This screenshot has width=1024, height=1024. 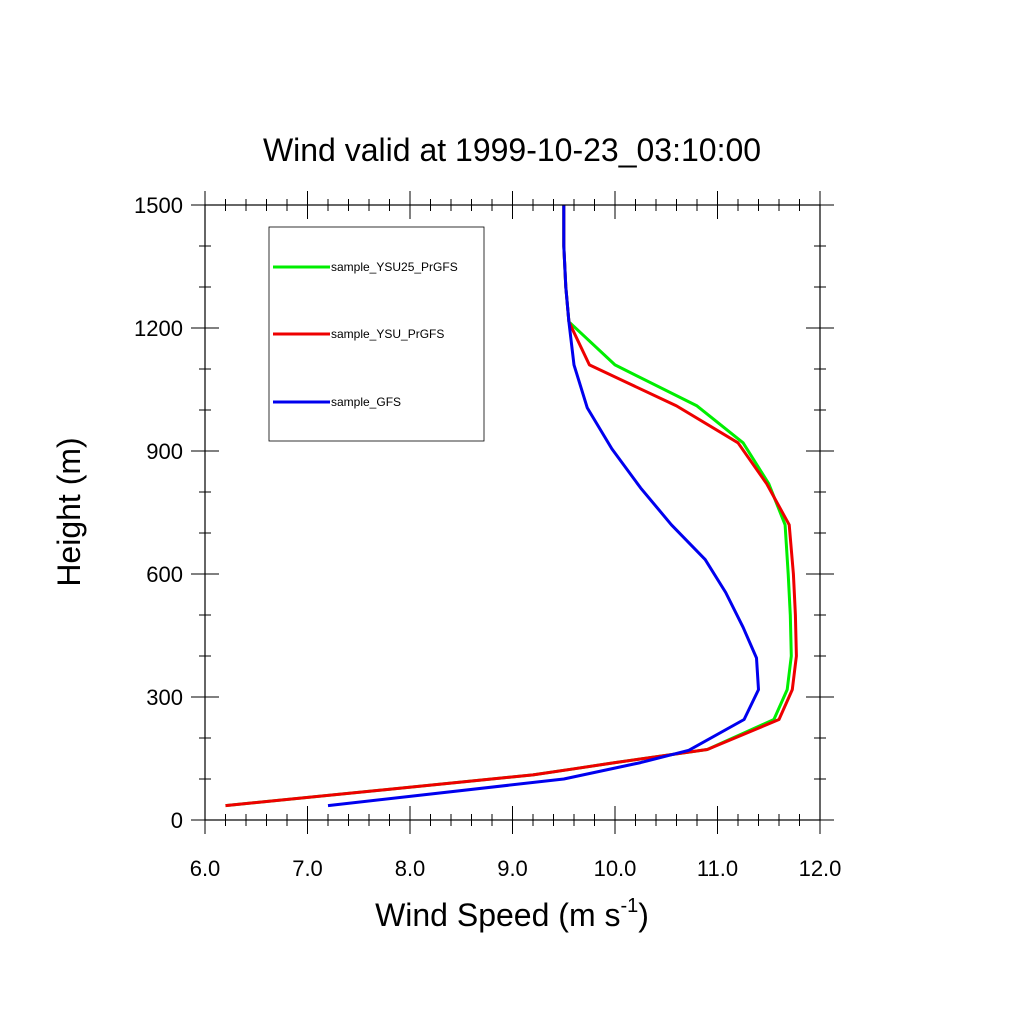 I want to click on x-tick-label: 10.0, so click(x=615, y=868).